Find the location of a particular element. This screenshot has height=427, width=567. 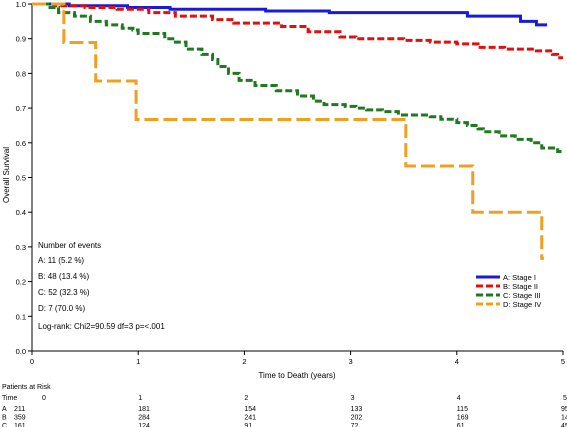

events-line-c: C: 52 (32.3 %) is located at coordinates (64, 292).